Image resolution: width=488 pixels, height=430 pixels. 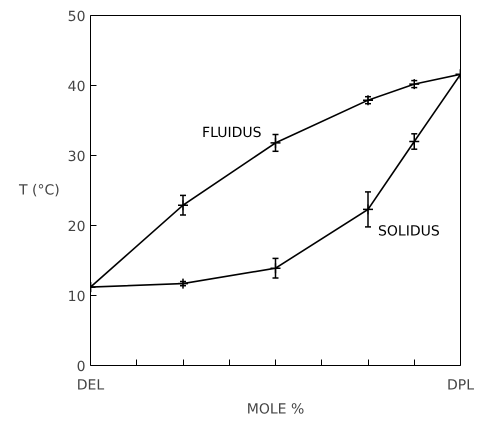 What do you see at coordinates (77, 17) in the screenshot?
I see `y-tick-label: 50` at bounding box center [77, 17].